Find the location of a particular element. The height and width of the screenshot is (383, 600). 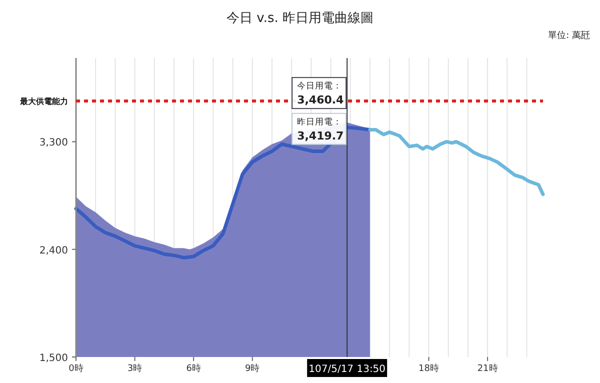

x-tick-label: 21時 is located at coordinates (487, 368).